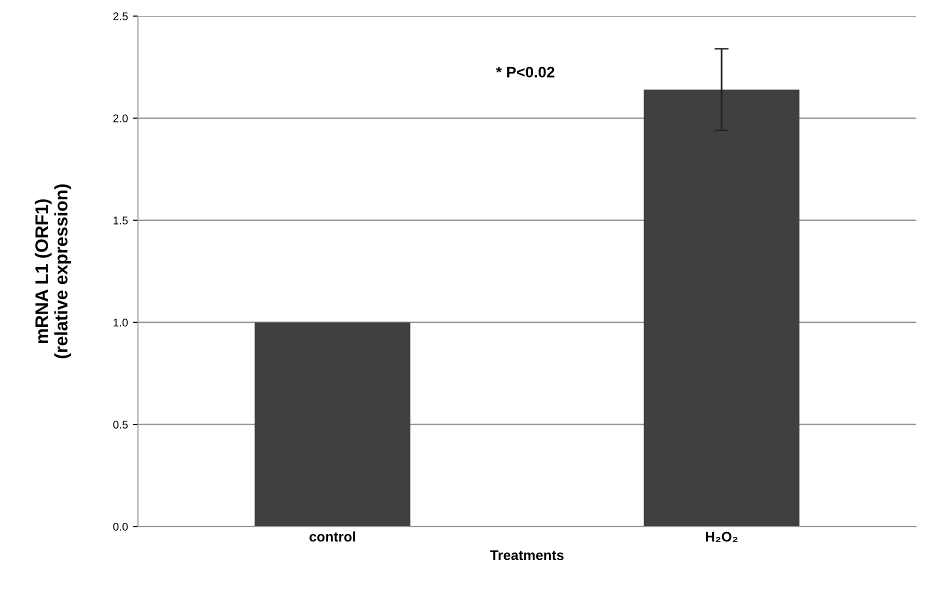 This screenshot has width=932, height=597. I want to click on x-tick-label: H₂O₂, so click(722, 537).